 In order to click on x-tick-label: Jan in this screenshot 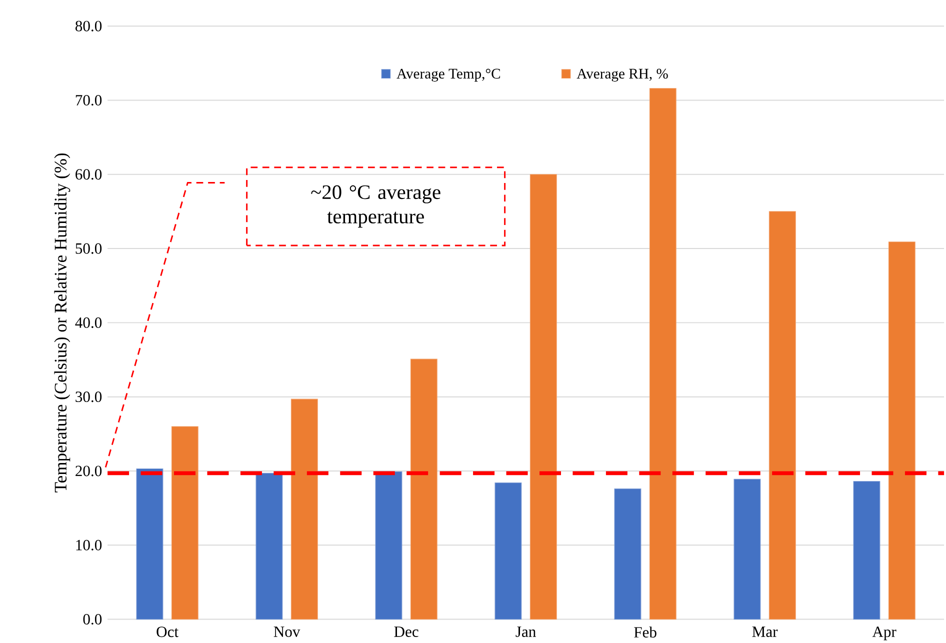, I will do `click(526, 631)`.